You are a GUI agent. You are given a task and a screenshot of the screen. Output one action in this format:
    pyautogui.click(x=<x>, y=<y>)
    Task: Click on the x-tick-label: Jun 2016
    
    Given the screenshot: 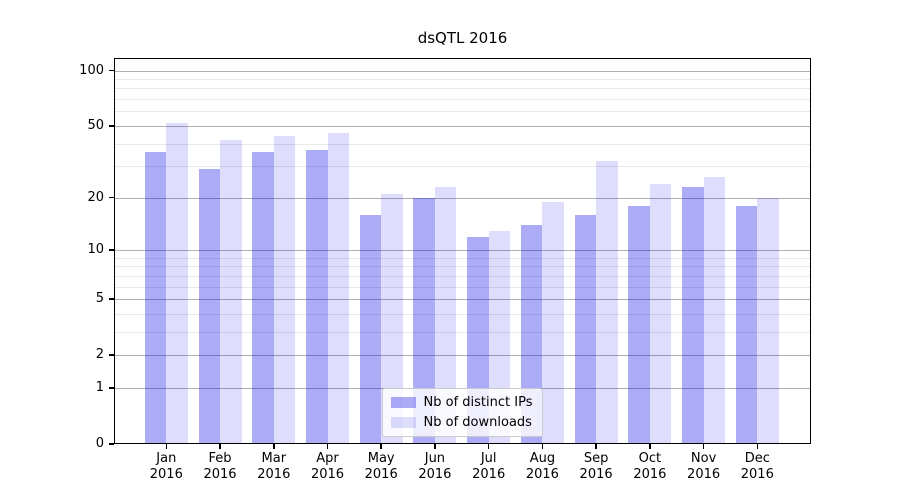 What is the action you would take?
    pyautogui.click(x=435, y=466)
    